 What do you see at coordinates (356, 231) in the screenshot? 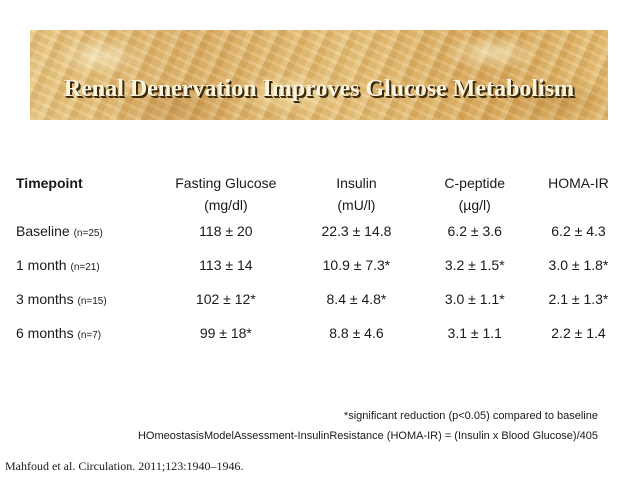
I see `insulin-cell: 22.3 ± 14.8` at bounding box center [356, 231].